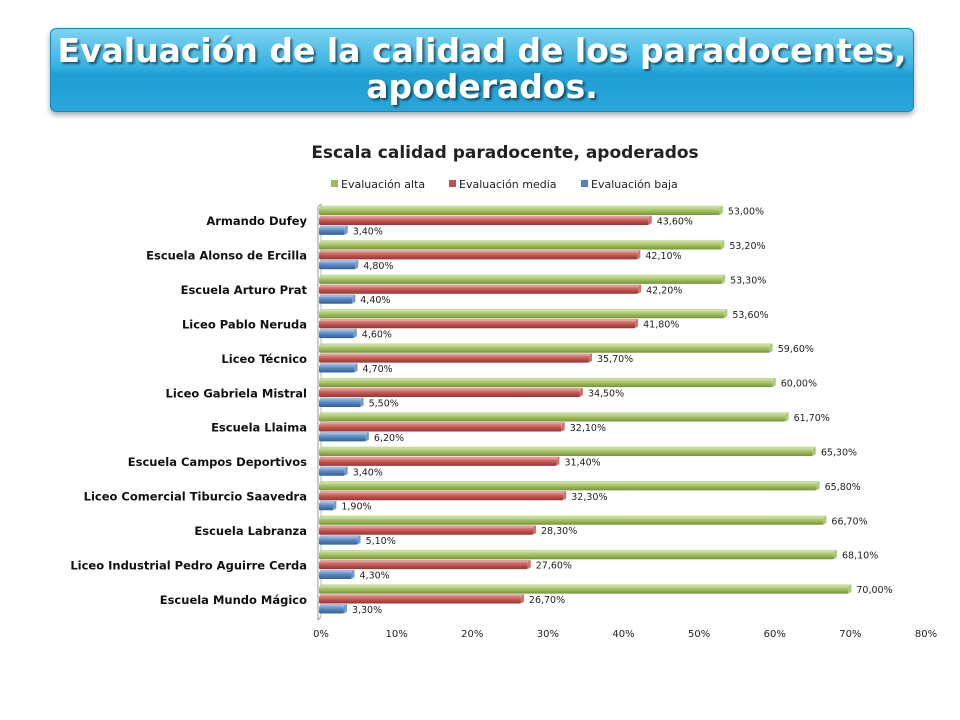  Describe the element at coordinates (663, 256) in the screenshot. I see `data-label-media: 42,10%` at that location.